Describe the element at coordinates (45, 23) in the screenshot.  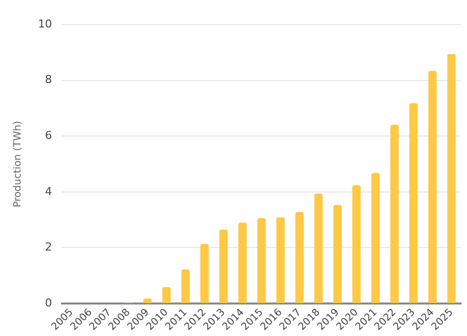
I see `y-tick-label: 10` at that location.